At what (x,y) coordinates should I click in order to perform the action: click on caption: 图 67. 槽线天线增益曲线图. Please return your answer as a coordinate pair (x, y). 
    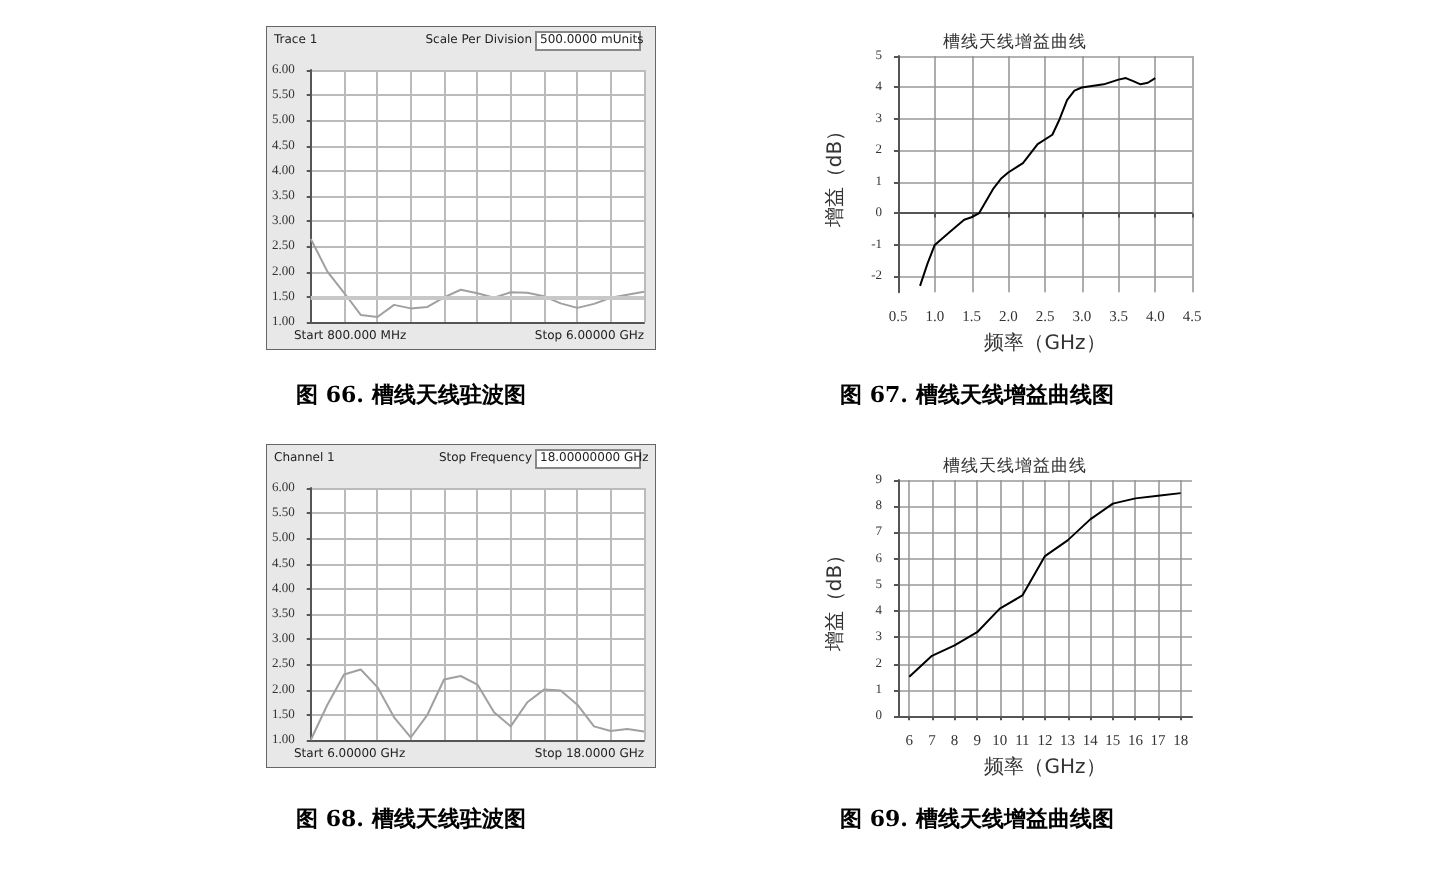
    Looking at the image, I should click on (977, 395).